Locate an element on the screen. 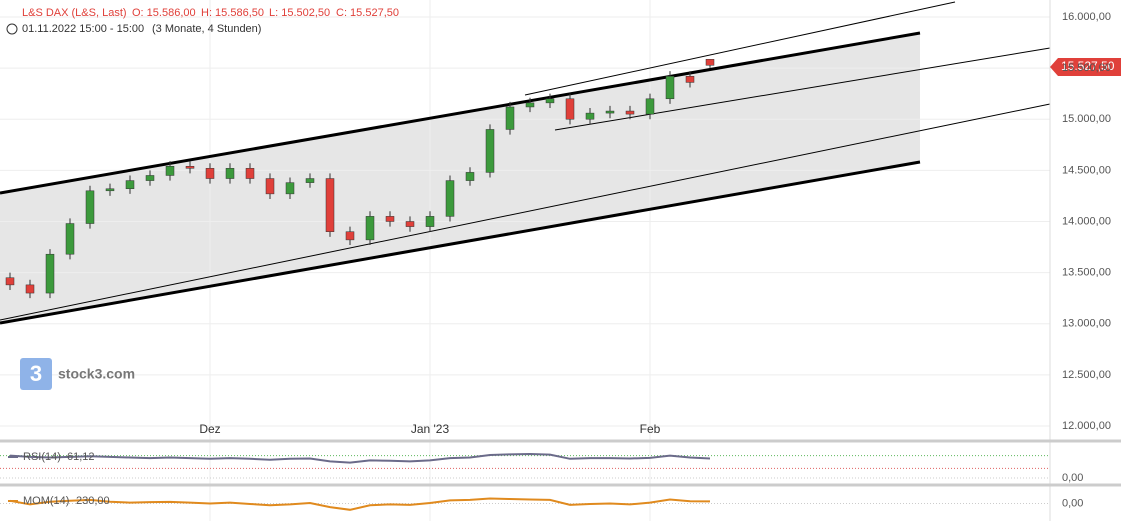 This screenshot has height=526, width=1121. date-range: 01.11.2022 15:00 - 15:00 is located at coordinates (83, 29).